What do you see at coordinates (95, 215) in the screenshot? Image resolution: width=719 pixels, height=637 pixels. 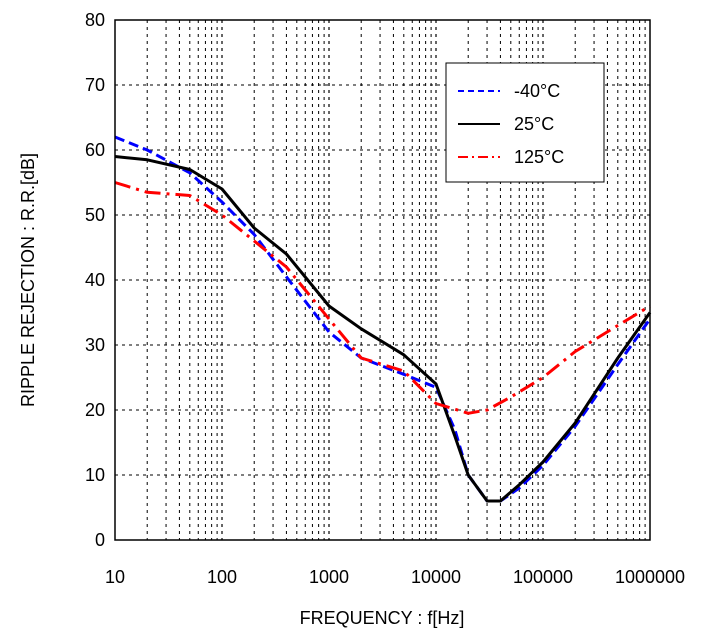 I see `y-tick-label: 50` at bounding box center [95, 215].